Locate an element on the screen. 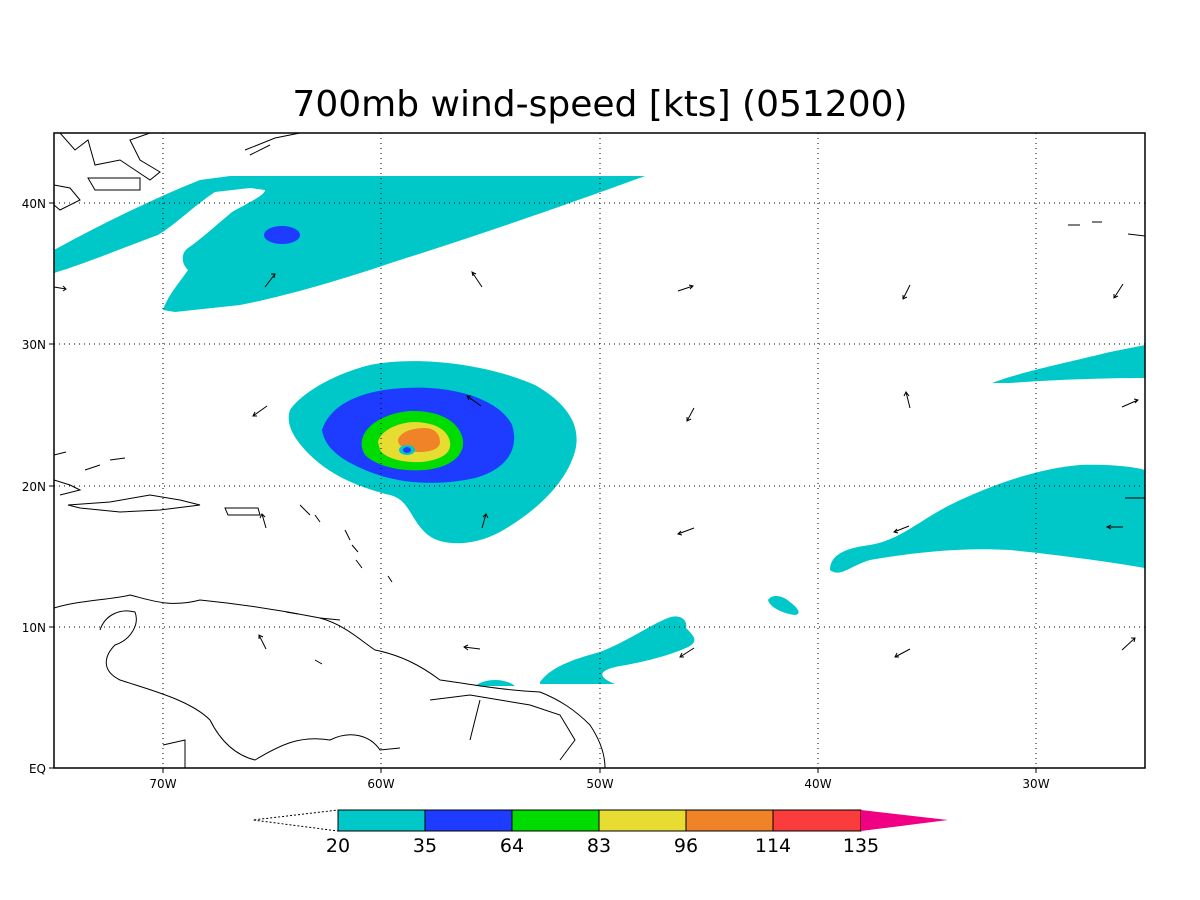 This screenshot has height=900, width=1200. lon-label-40w: 40W is located at coordinates (817, 784).